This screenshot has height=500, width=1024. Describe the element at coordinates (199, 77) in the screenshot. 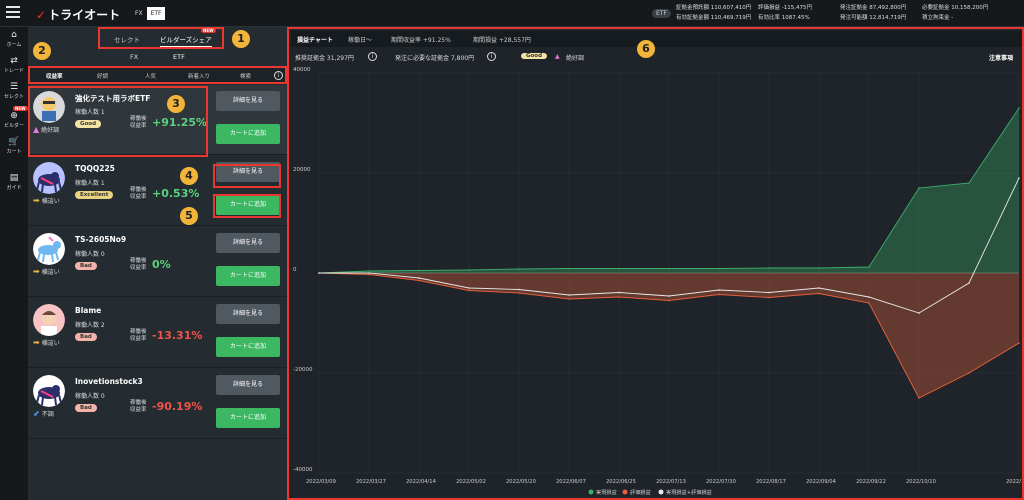

I see `sort-new: 新着入り` at that location.